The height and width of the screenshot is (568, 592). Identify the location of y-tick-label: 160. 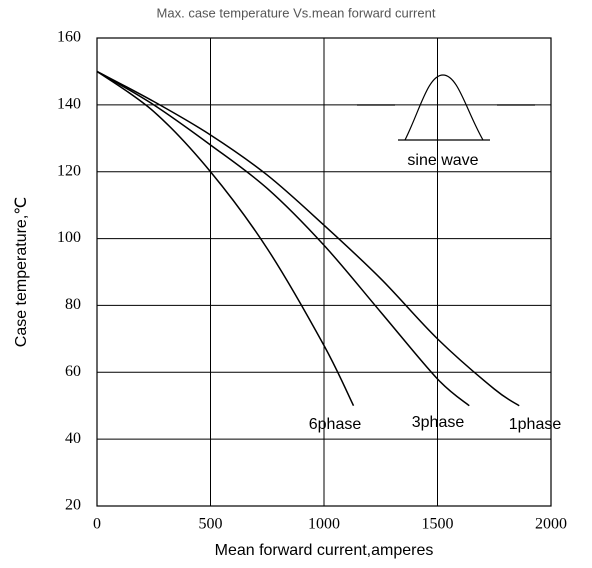
(69, 37).